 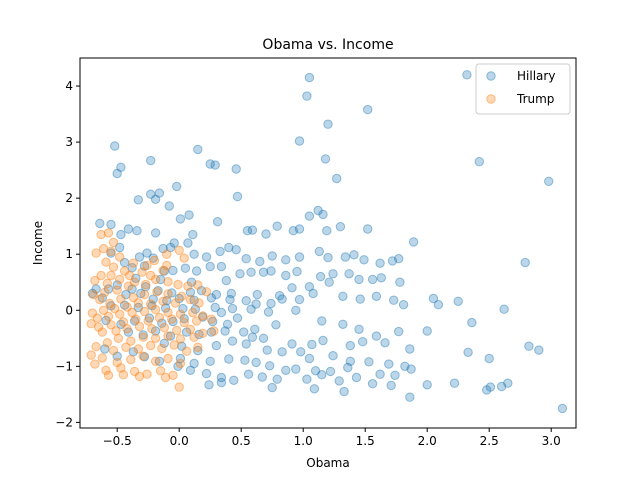 I want to click on y-tick-label: 4, so click(x=69, y=86).